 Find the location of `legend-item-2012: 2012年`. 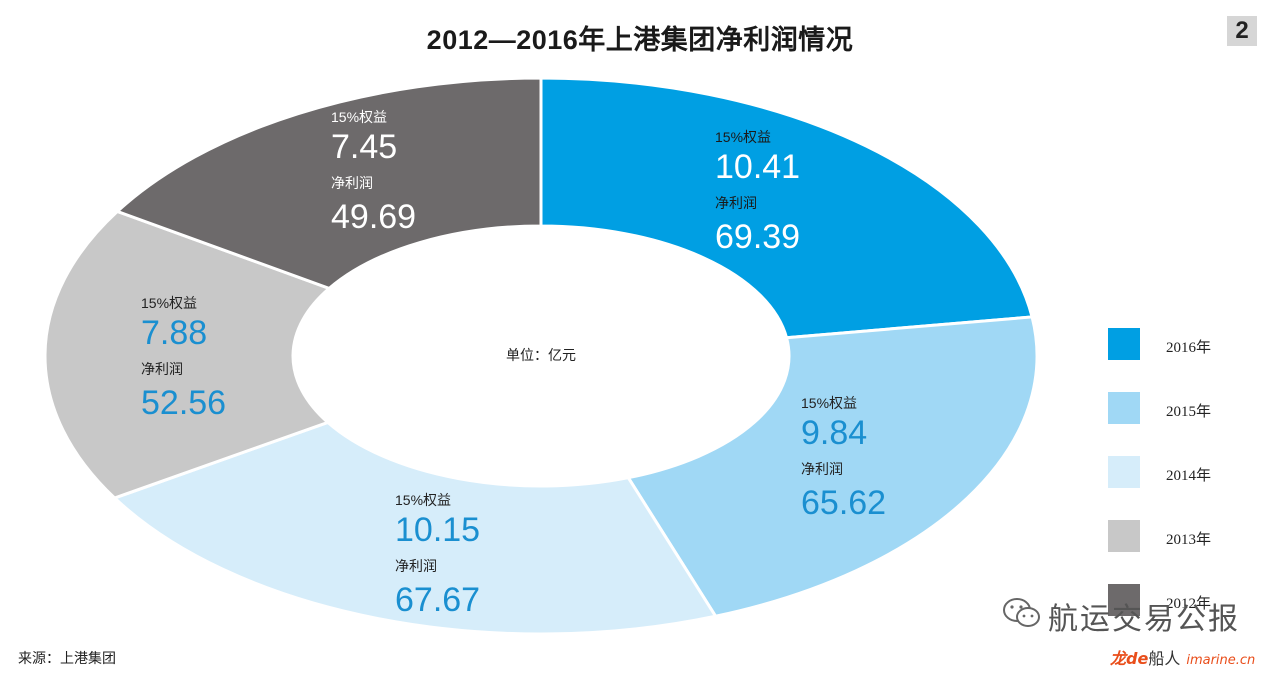

legend-item-2012: 2012年 is located at coordinates (1188, 601).